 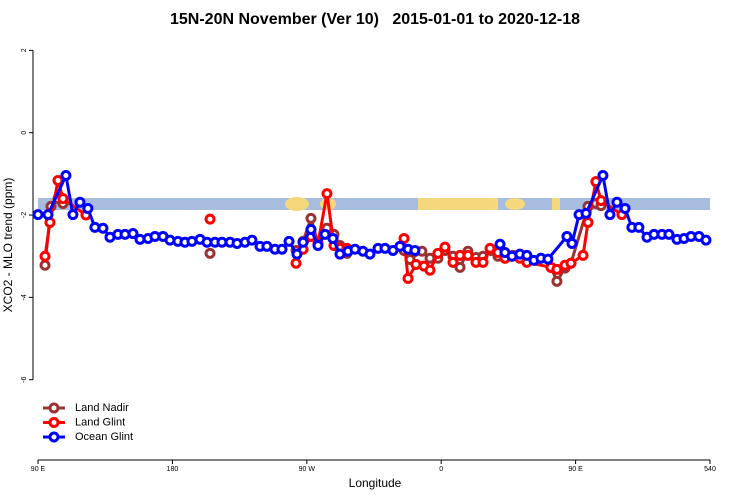 What do you see at coordinates (8, 245) in the screenshot?
I see `y-axis-label: XCO2 - MLO trend (ppm)` at bounding box center [8, 245].